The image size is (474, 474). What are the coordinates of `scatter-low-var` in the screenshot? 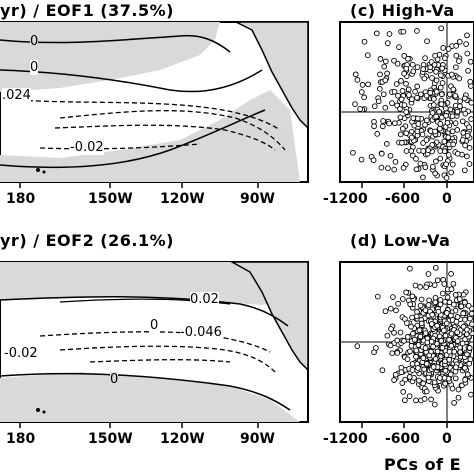 It's located at (406, 342).